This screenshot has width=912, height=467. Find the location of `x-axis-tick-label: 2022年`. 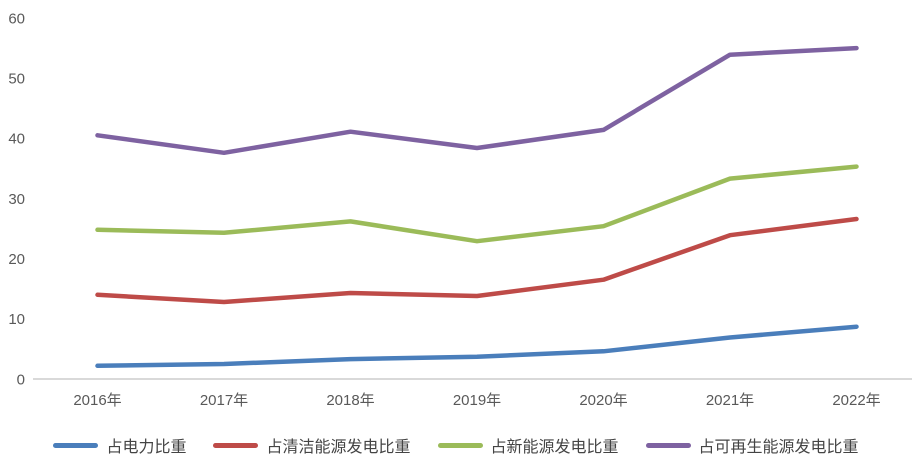

x-axis-tick-label: 2022年 is located at coordinates (856, 400).